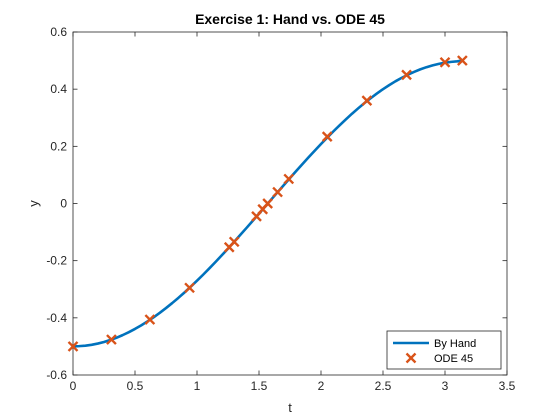 This screenshot has width=560, height=420. Describe the element at coordinates (445, 386) in the screenshot. I see `x-tick-label: 3` at that location.